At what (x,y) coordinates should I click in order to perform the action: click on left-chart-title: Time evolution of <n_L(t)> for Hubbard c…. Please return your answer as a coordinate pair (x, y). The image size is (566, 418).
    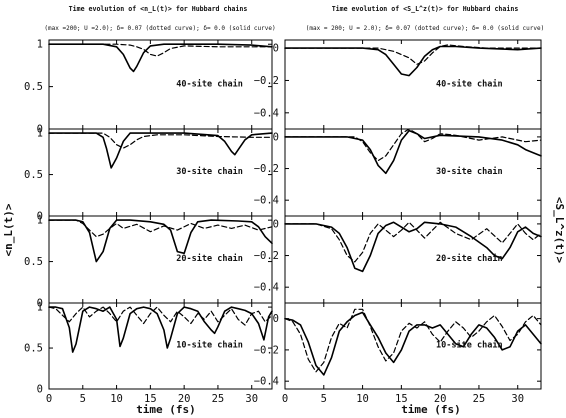
    Looking at the image, I should click on (158, 9).